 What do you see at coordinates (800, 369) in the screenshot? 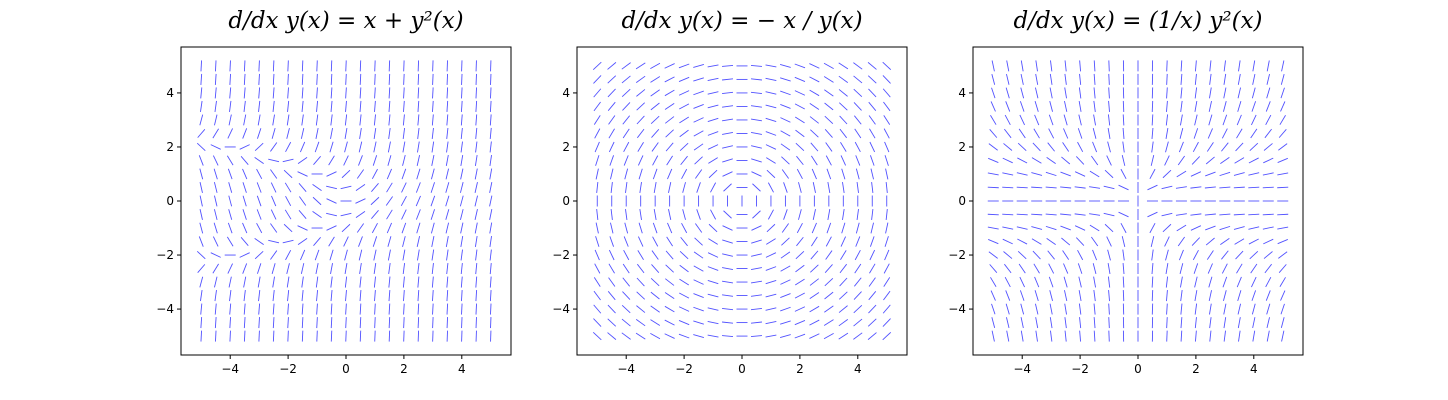
I see `x-tick-label: 2` at bounding box center [800, 369].